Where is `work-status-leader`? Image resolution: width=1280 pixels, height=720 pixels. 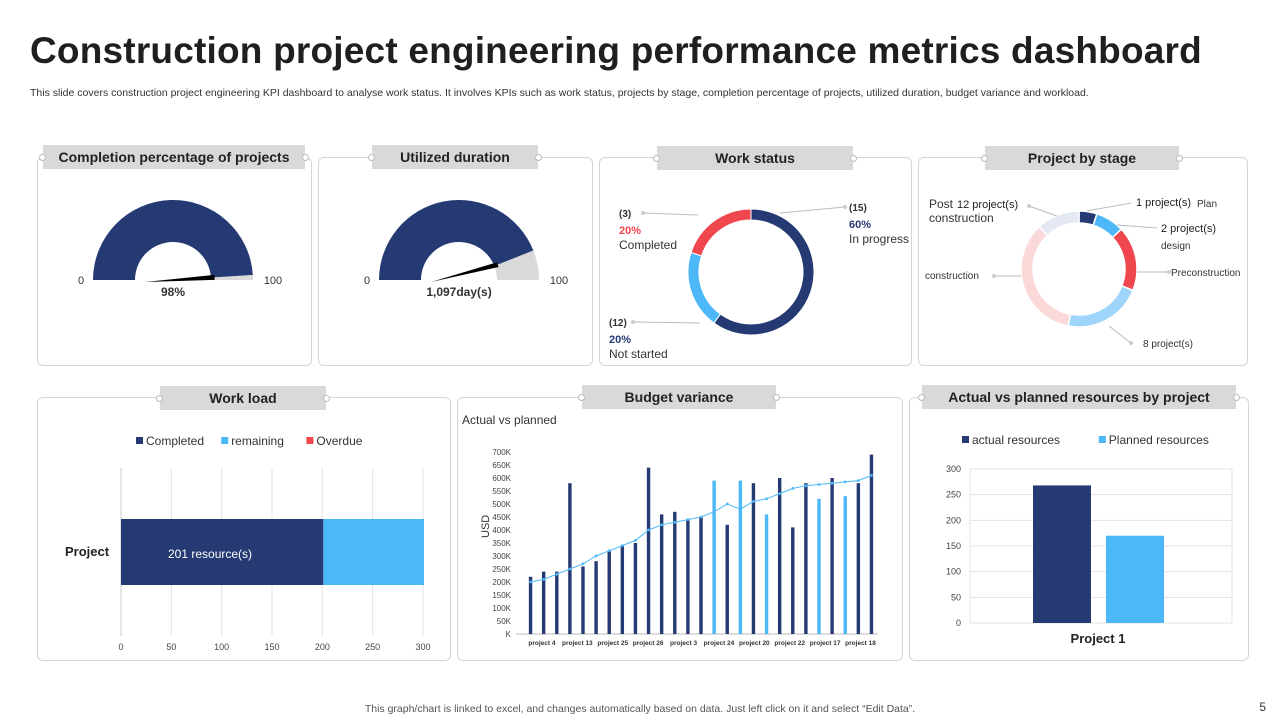
work-status-leader is located at coordinates (670, 214).